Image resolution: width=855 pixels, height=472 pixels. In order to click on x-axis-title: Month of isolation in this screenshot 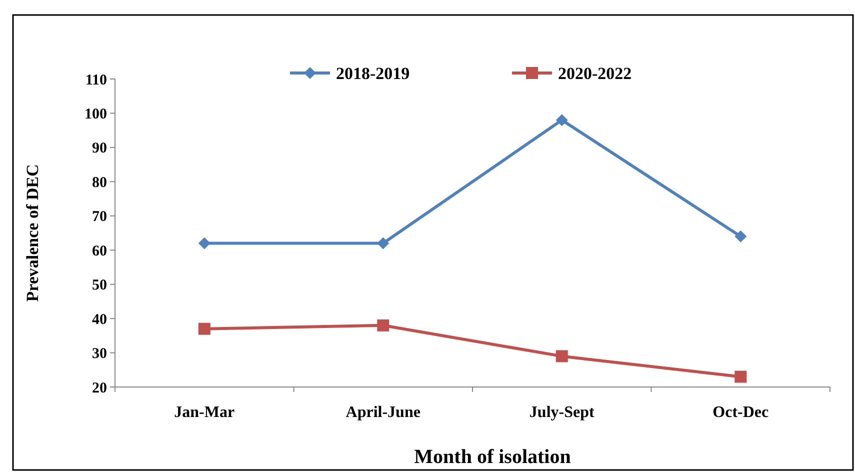, I will do `click(492, 457)`.